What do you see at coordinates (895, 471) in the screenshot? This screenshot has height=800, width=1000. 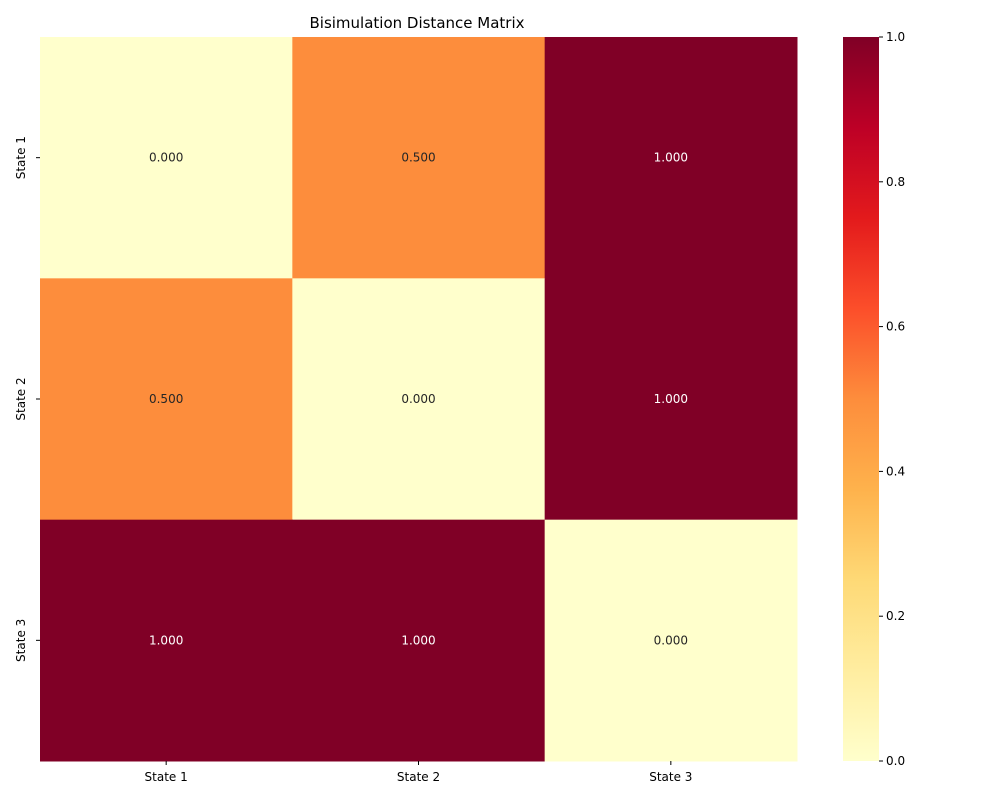 I see `colorbar-tick-label: 0.4` at bounding box center [895, 471].